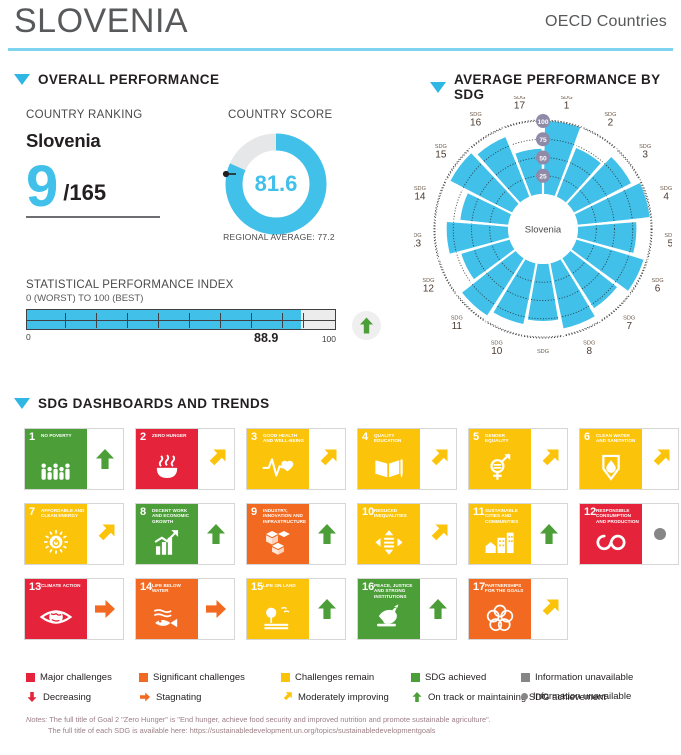 This screenshot has width=681, height=755. Describe the element at coordinates (340, 49) in the screenshot. I see `header-divider` at that location.